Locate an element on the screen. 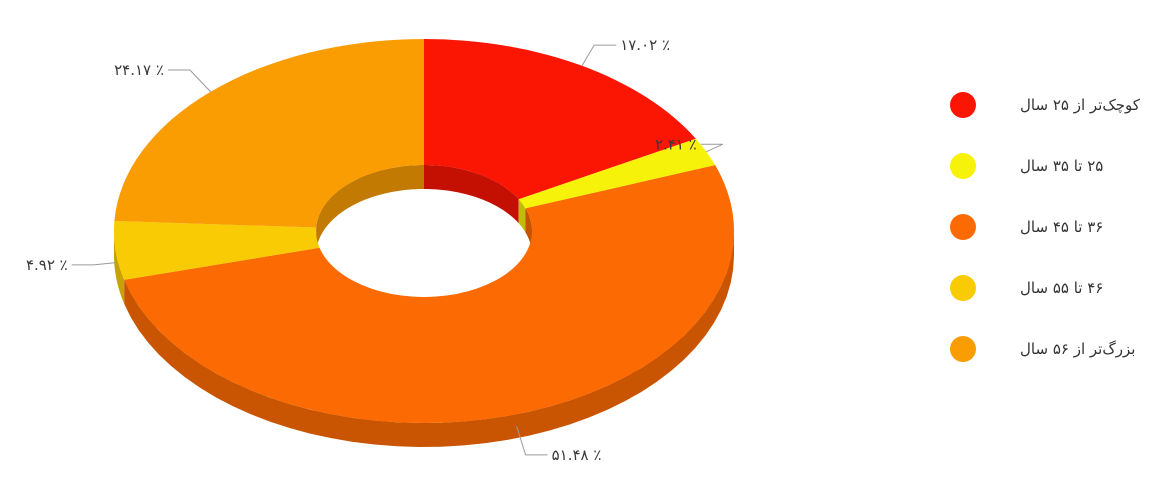 The height and width of the screenshot is (482, 1164). legend-item-46-55: ۴۶ تا ۵۵ سال is located at coordinates (1055, 288).